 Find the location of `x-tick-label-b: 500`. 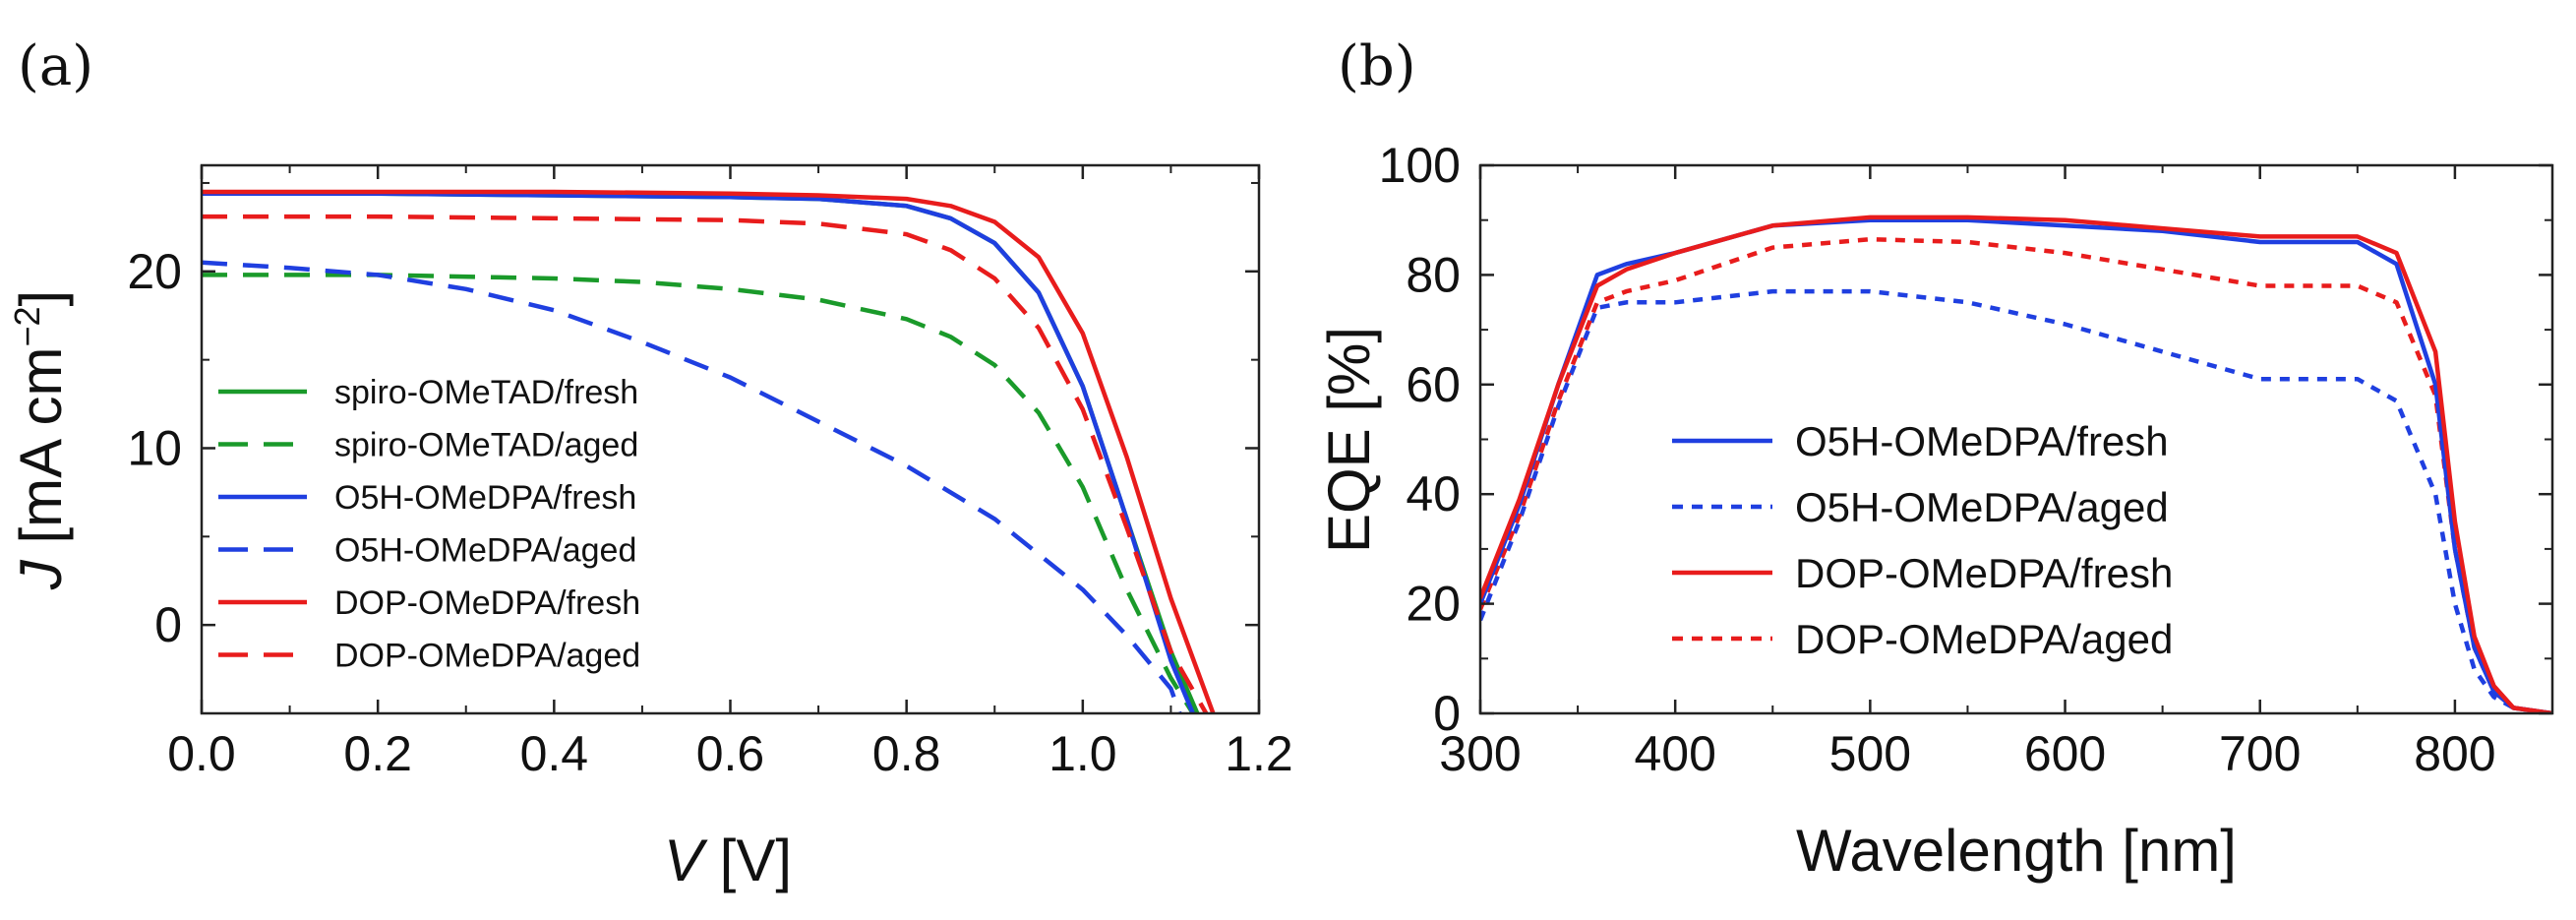

x-tick-label-b: 500 is located at coordinates (1870, 753).